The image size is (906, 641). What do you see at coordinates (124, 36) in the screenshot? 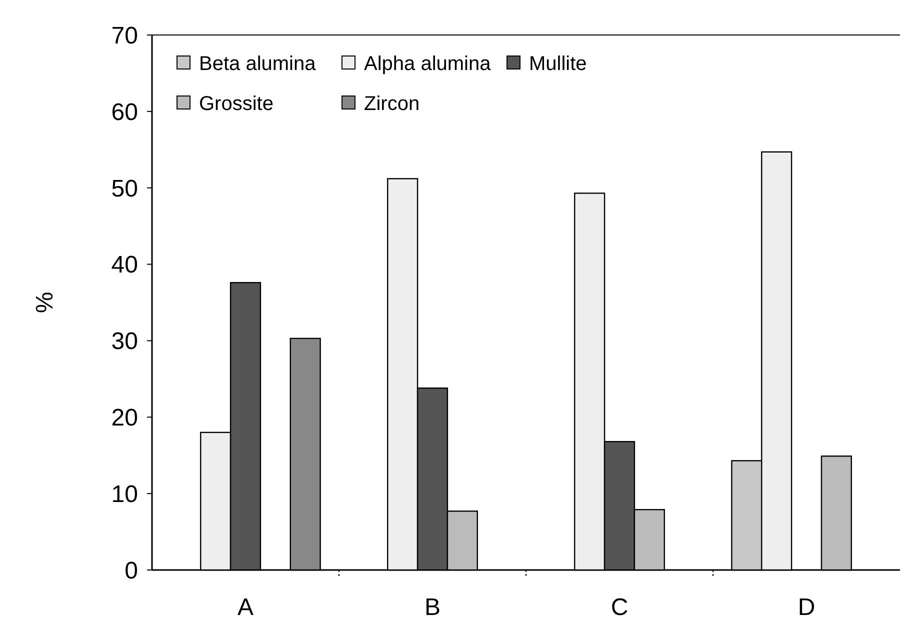
I see `y-tick-label: 70` at bounding box center [124, 36].